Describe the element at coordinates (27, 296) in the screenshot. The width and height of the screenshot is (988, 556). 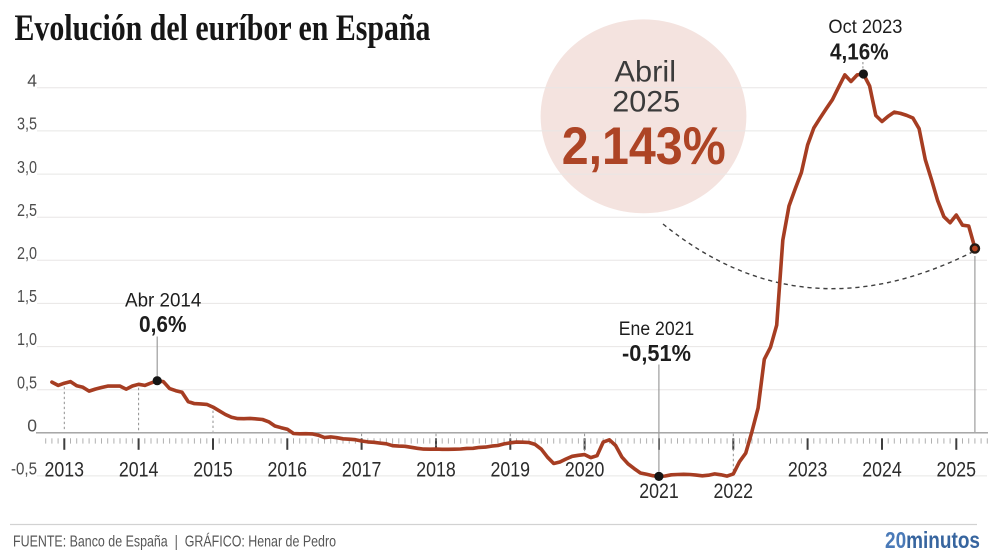
I see `svg-text: 1,5` at that location.